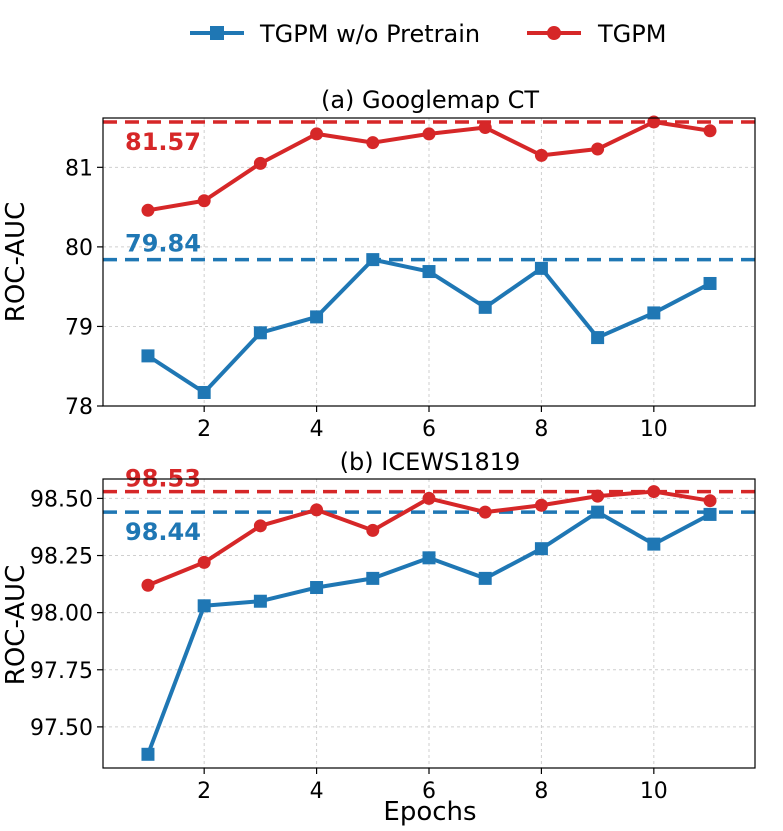  What do you see at coordinates (430, 100) in the screenshot?
I see `panel-a-title: (a) Googlemap CT` at bounding box center [430, 100].